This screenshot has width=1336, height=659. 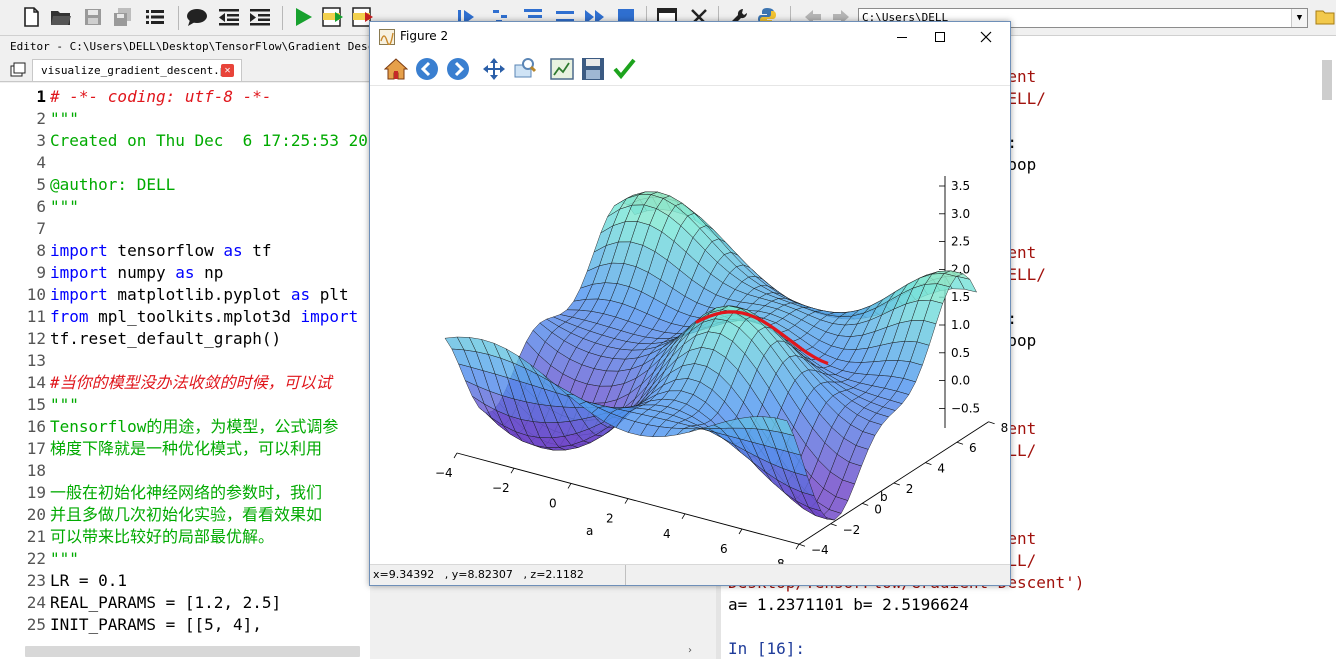 What do you see at coordinates (1299, 18) in the screenshot?
I see `chevron-down-icon: ▼` at bounding box center [1299, 18].